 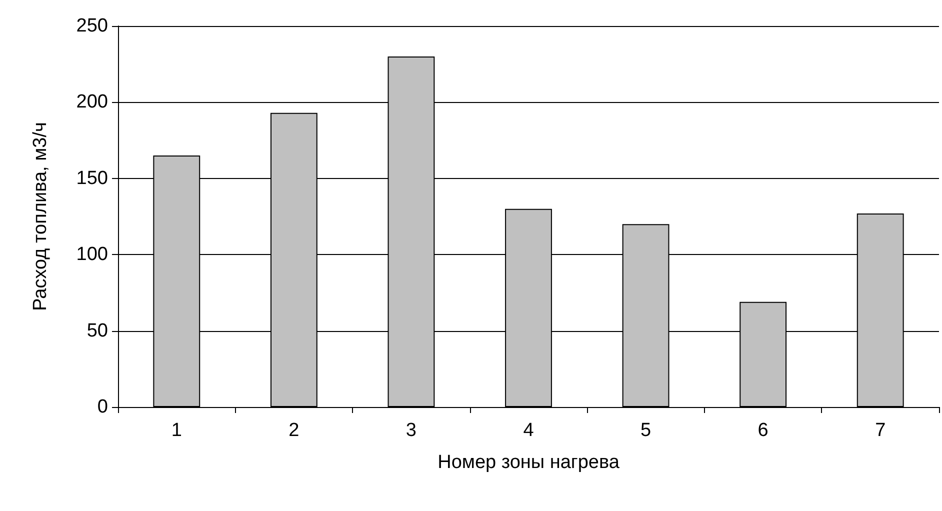 I want to click on y-tick-label: 150, so click(x=92, y=178).